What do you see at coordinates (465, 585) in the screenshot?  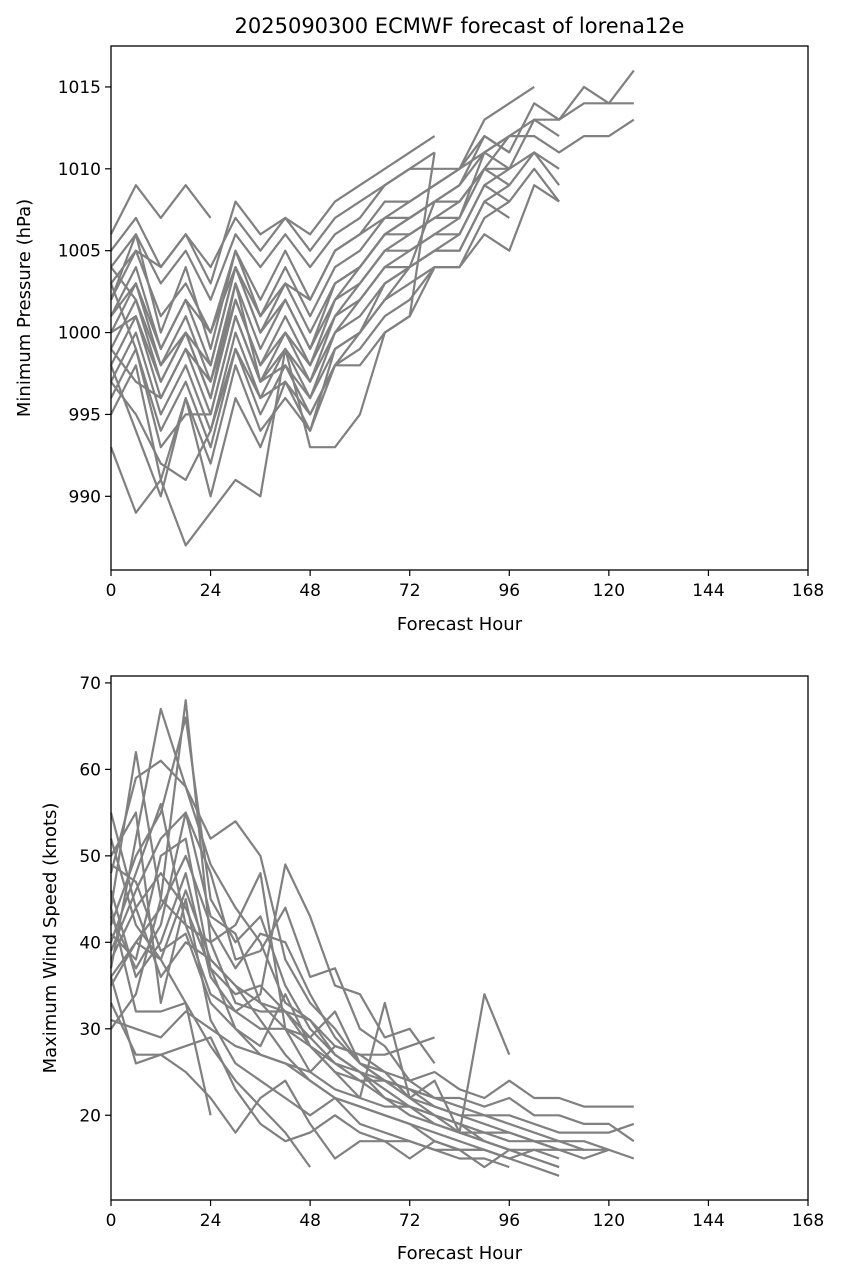 I see `pressure-x-ticks: 0 24 48 72 96 120 144 168` at bounding box center [465, 585].